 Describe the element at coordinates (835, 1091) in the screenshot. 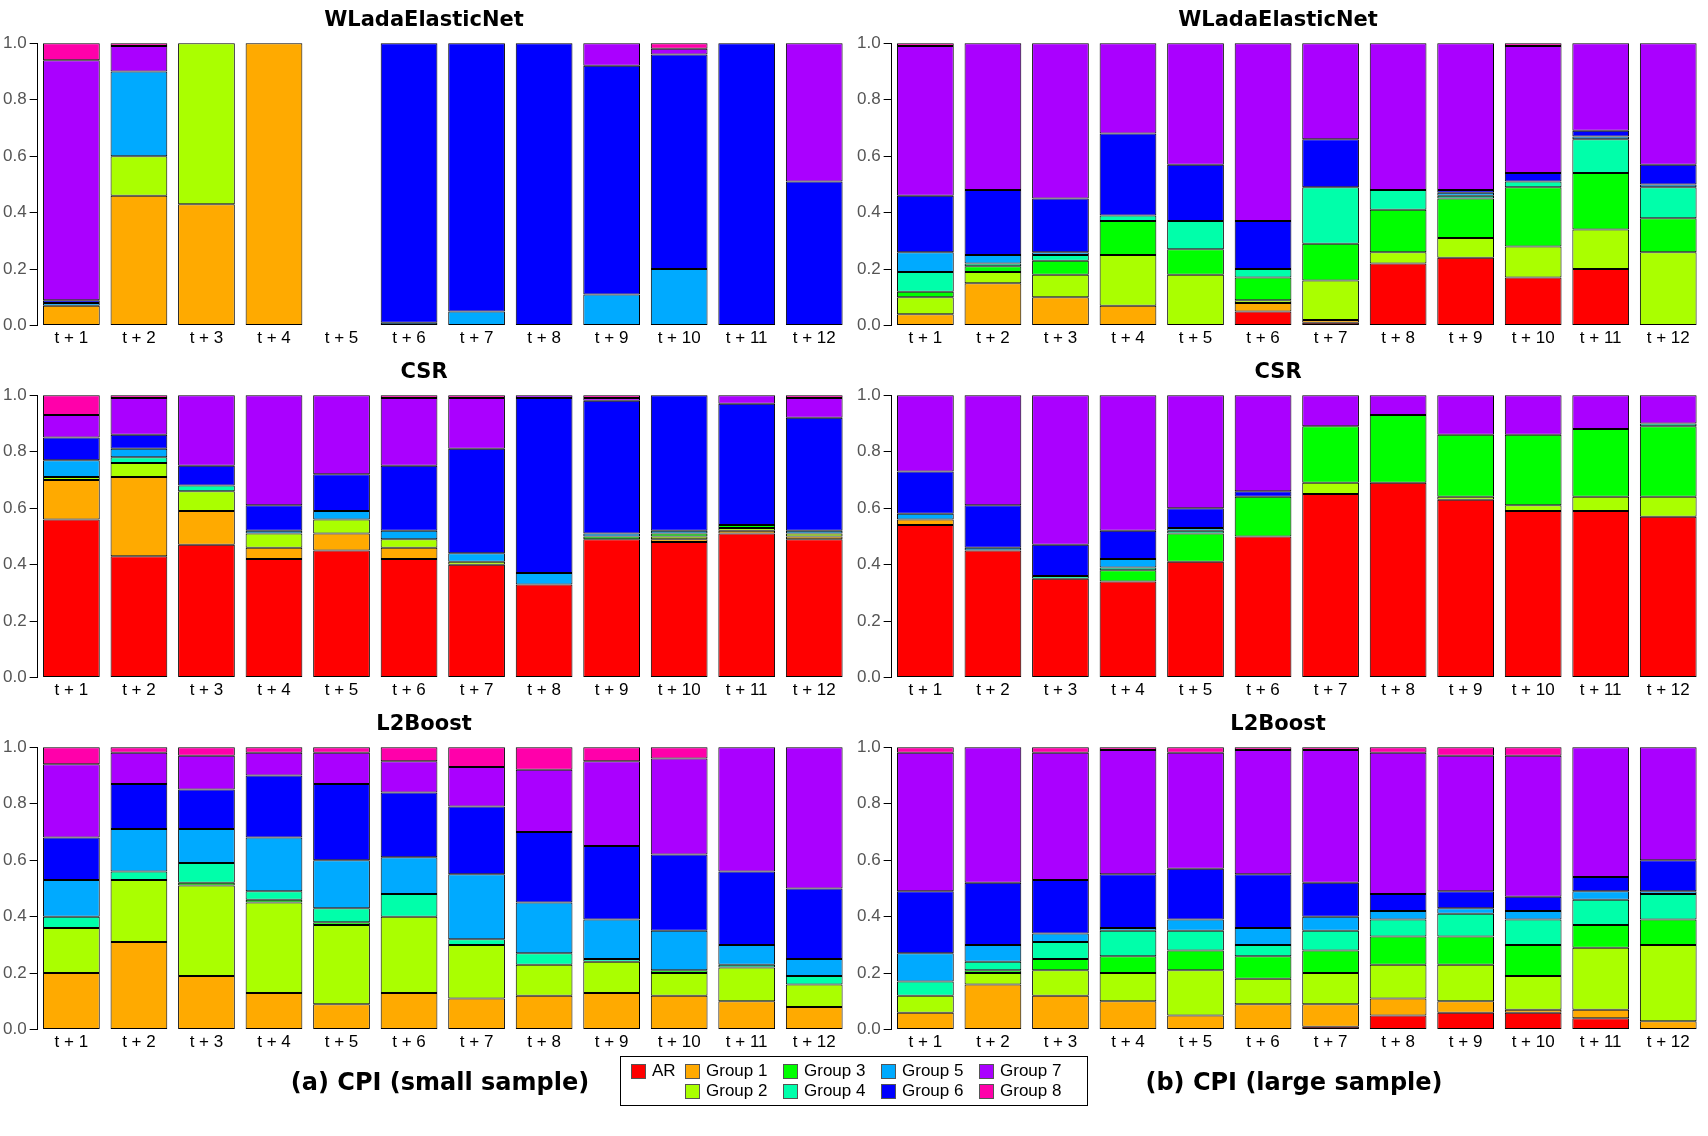

I see `legend-label: Group 4` at that location.